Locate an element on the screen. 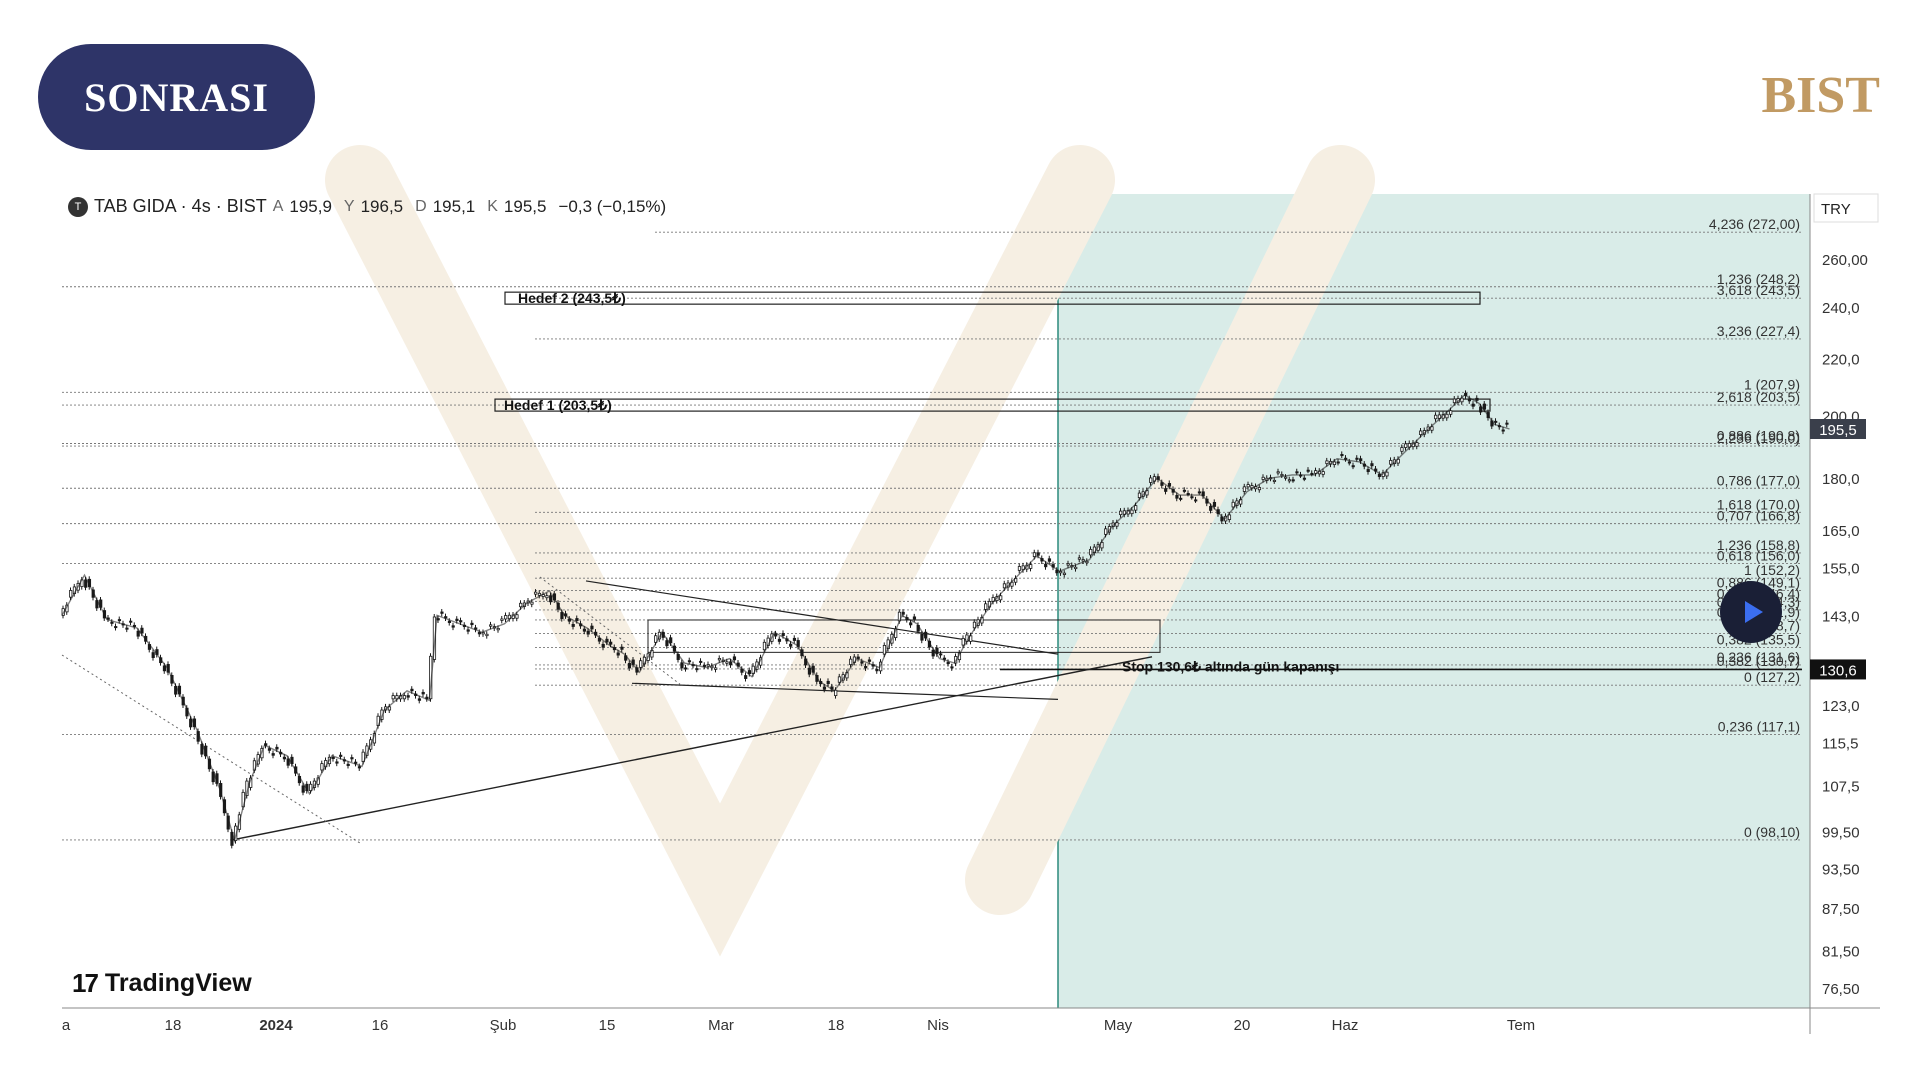 The width and height of the screenshot is (1920, 1080). currency-box is located at coordinates (1846, 208).